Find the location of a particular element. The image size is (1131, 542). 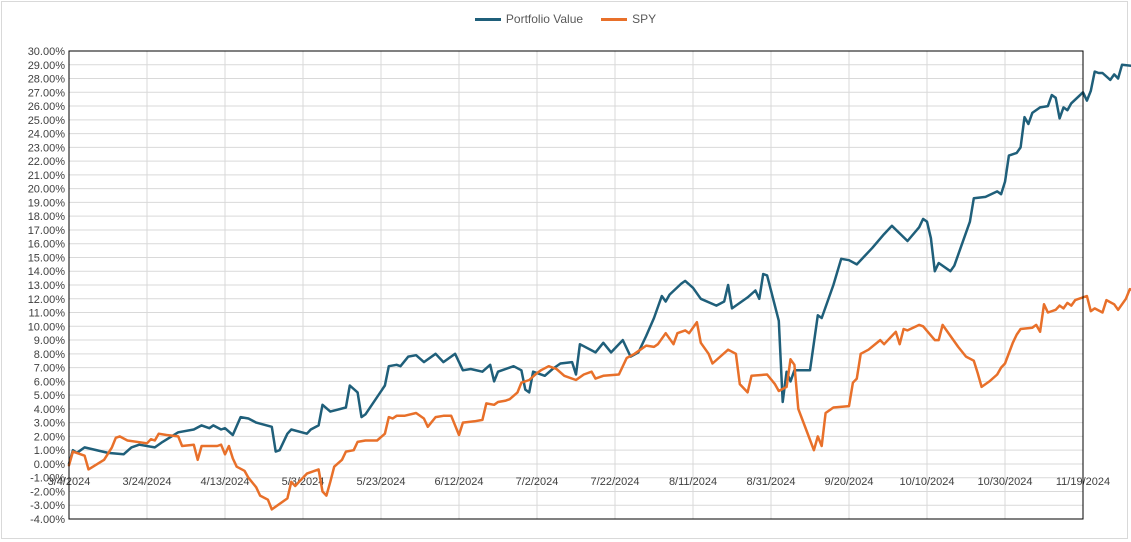

x-tick-label: 10/30/2024 is located at coordinates (1004, 482).